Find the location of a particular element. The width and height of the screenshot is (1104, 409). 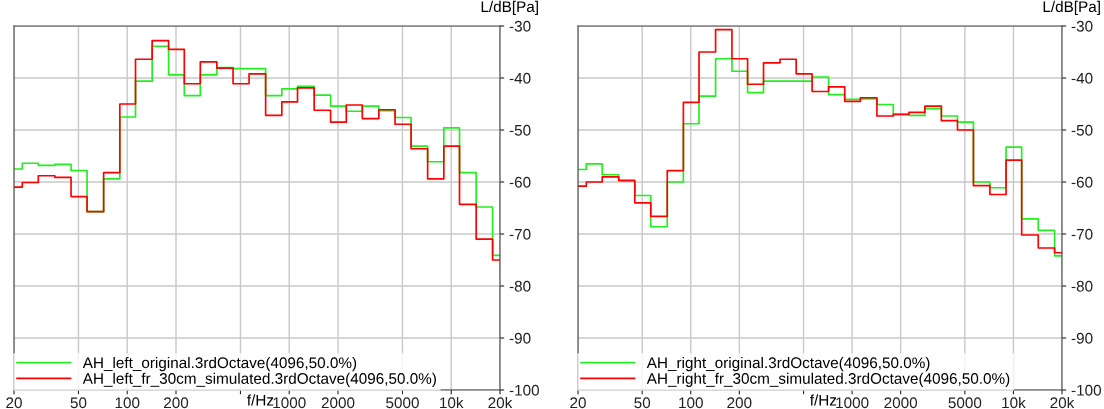

legend-label: AH_left_original.3rdOctave(4096,50.0%) is located at coordinates (219, 364).